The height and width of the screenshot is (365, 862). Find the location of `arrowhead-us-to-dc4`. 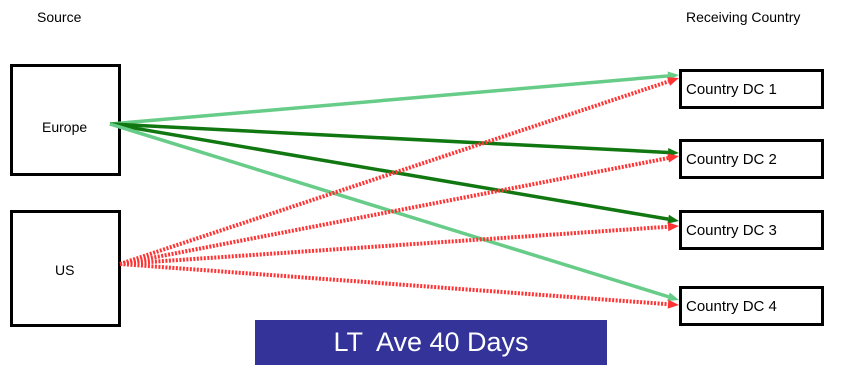

arrowhead-us-to-dc4 is located at coordinates (673, 304).